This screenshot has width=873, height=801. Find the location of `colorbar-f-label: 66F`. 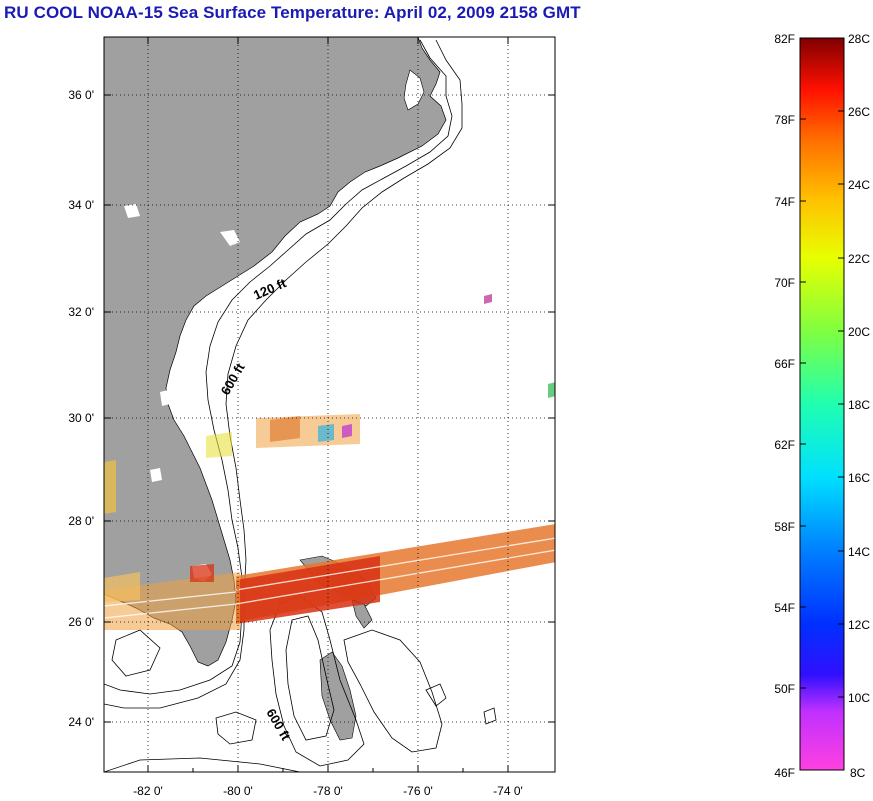

colorbar-f-label: 66F is located at coordinates (784, 364).